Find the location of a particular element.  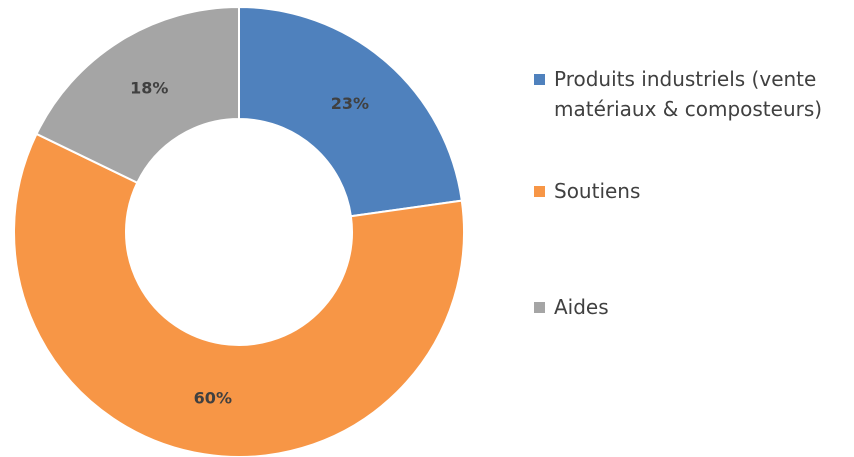

legend-item: Aides is located at coordinates (684, 307).